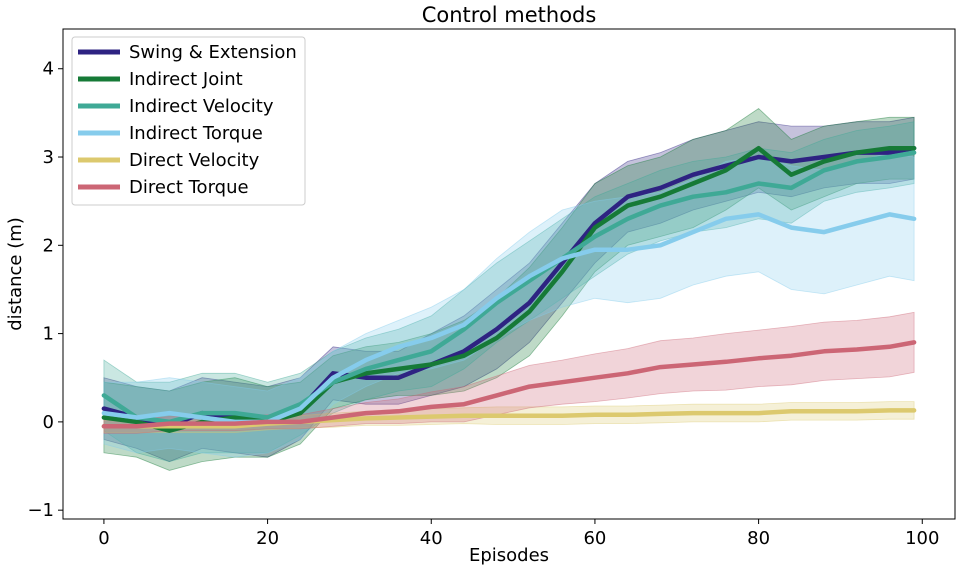 The image size is (962, 572). What do you see at coordinates (48, 334) in the screenshot?
I see `y-tick-label: 1` at bounding box center [48, 334].